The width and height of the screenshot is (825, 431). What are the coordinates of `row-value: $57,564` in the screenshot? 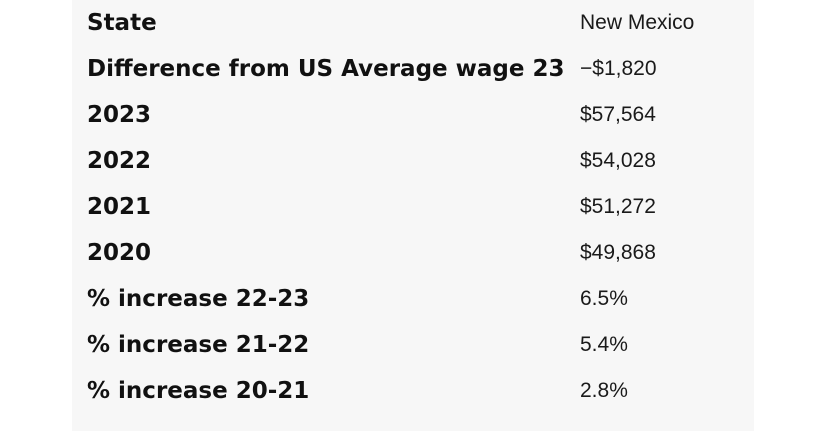 It's located at (618, 114).